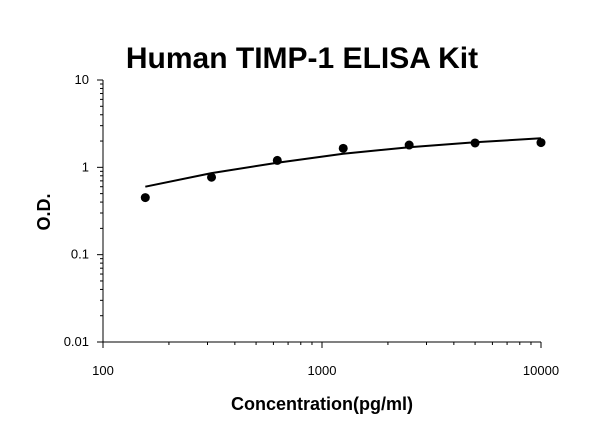 The height and width of the screenshot is (447, 600). What do you see at coordinates (44, 211) in the screenshot?
I see `y-axis-label: O.D.` at bounding box center [44, 211].